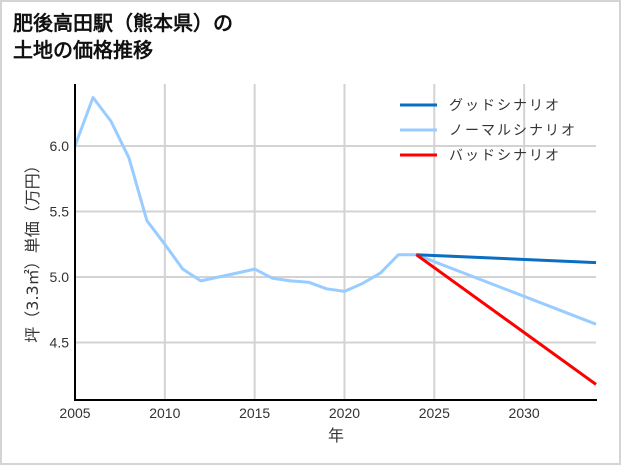  Describe the element at coordinates (123, 37) in the screenshot. I see `chart-title: 肥後高田駅（熊本県）の 土地の価格推移` at that location.